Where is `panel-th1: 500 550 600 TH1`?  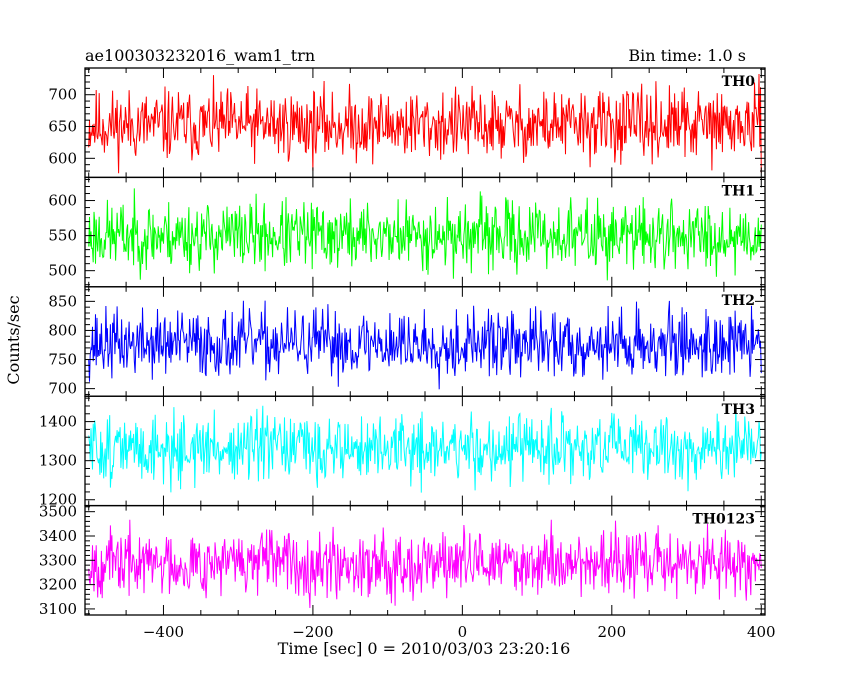 panel-th1: 500 550 600 TH1 is located at coordinates (407, 232).